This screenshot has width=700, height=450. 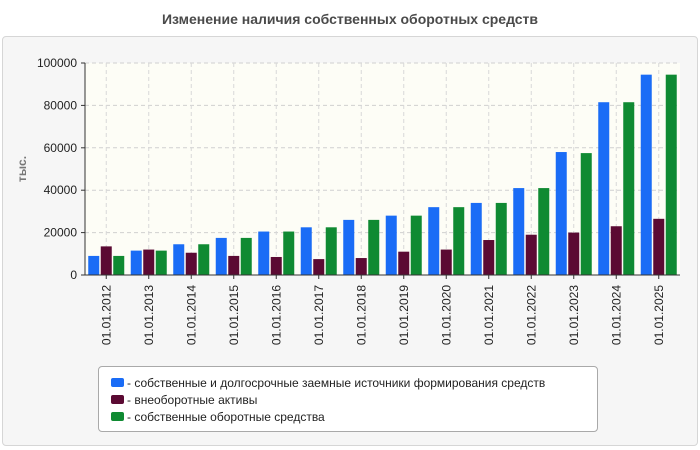 I want to click on x-tick-label: 01.01.2017, so click(x=319, y=315).